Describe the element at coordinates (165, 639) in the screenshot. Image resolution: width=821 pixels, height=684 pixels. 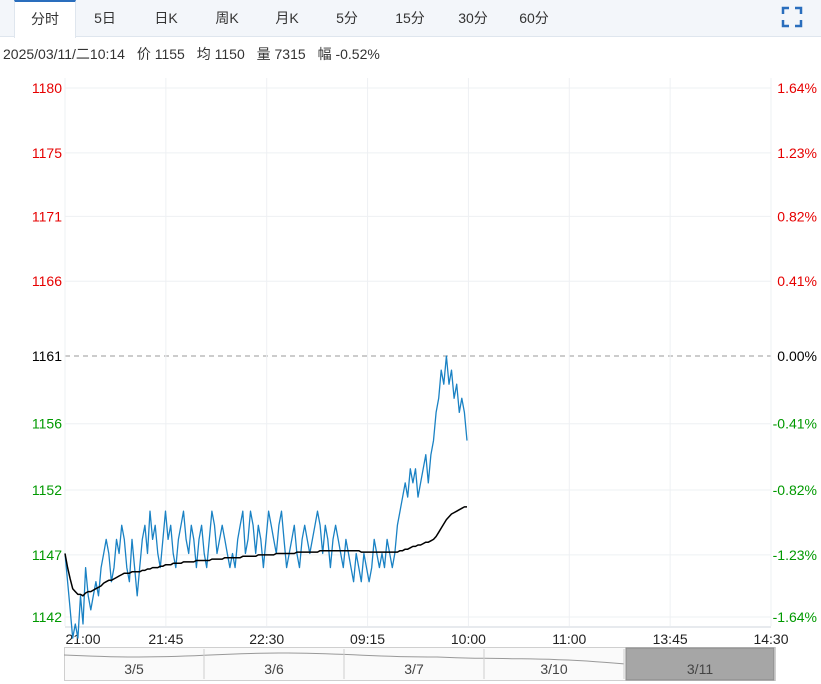
I see `x-tick-label: 21:45` at that location.